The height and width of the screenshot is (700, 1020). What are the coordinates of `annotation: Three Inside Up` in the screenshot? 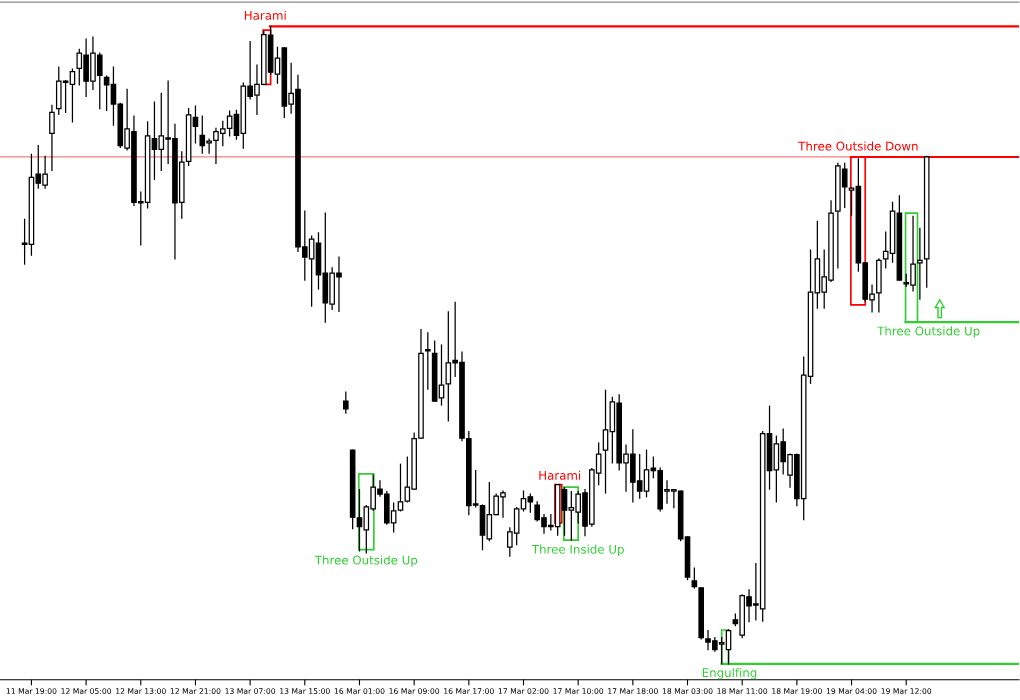 It's located at (577, 550).